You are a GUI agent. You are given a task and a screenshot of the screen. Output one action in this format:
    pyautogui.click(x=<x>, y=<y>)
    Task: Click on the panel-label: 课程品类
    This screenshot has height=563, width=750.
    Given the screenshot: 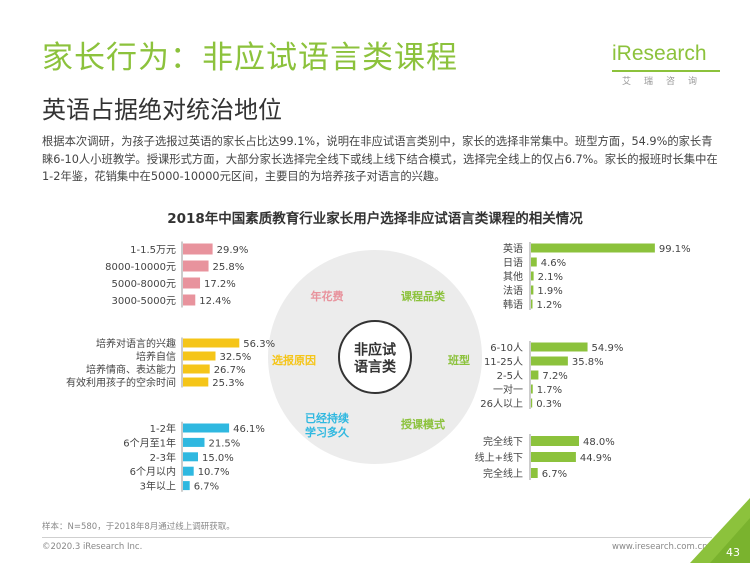 What is the action you would take?
    pyautogui.click(x=423, y=296)
    